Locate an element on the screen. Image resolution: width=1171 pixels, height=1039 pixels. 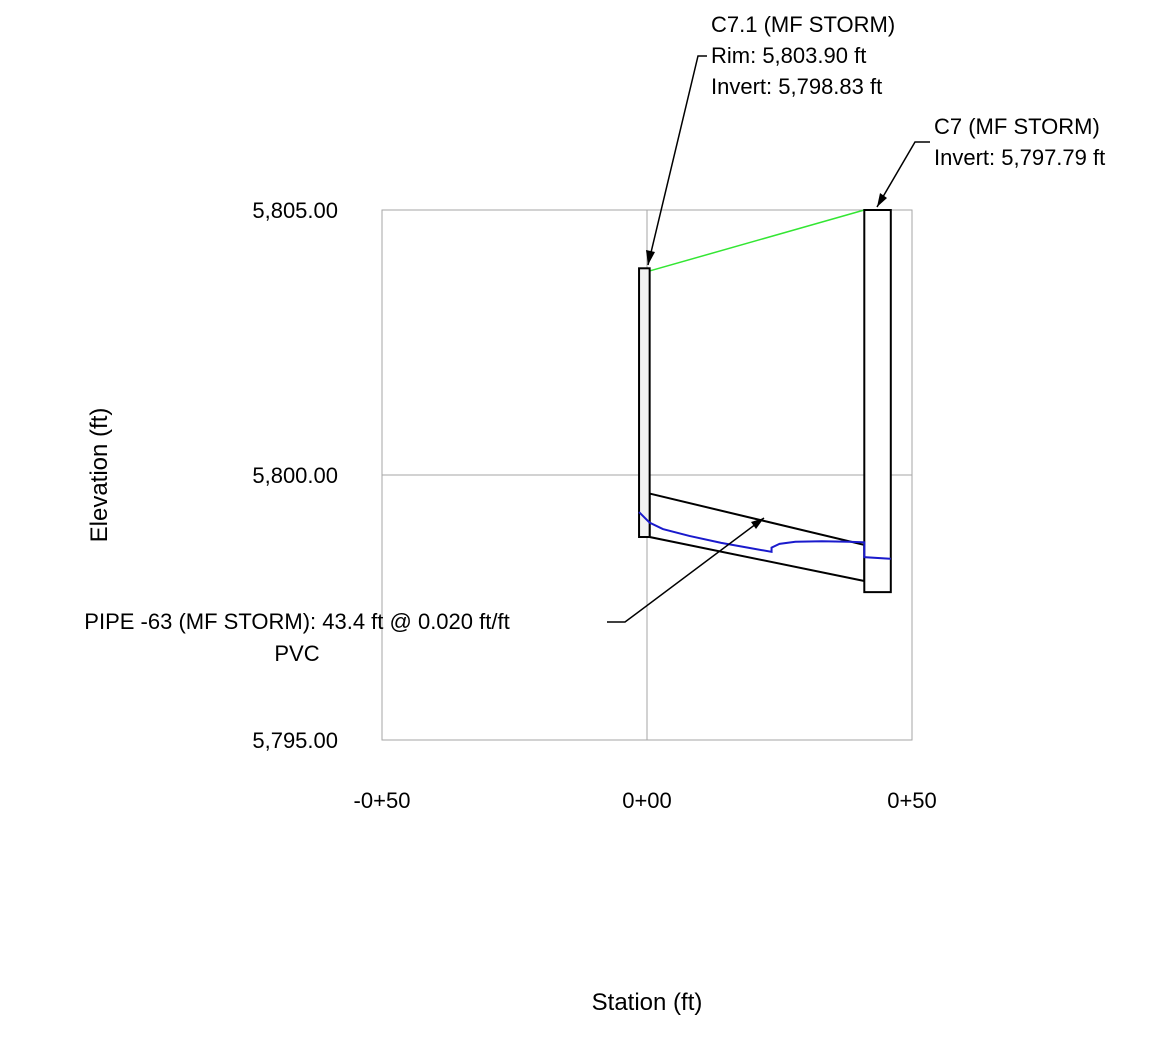
c7-label-name: C7 (MF STORM) is located at coordinates (1017, 126).